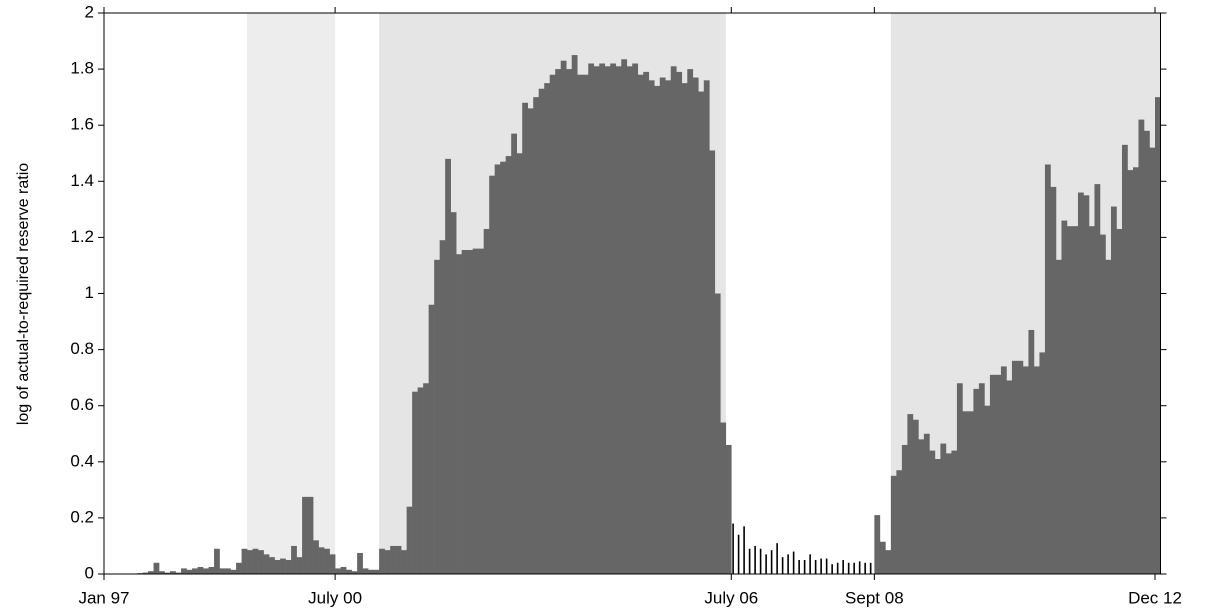  Describe the element at coordinates (335, 597) in the screenshot. I see `x-tick-label: July 00` at that location.